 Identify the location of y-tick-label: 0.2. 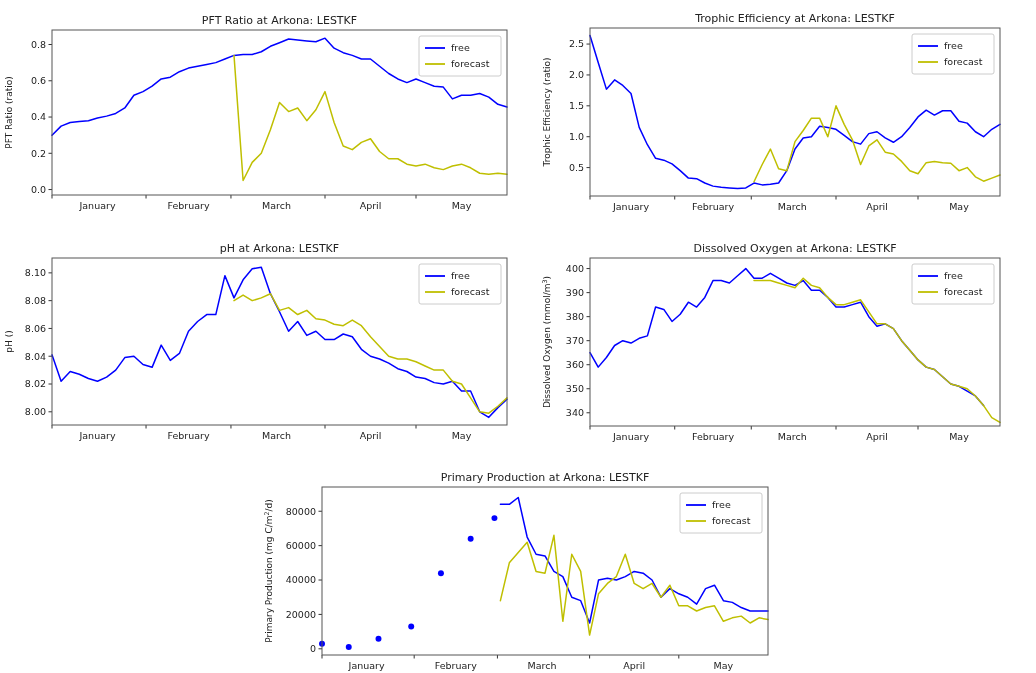
(38, 153).